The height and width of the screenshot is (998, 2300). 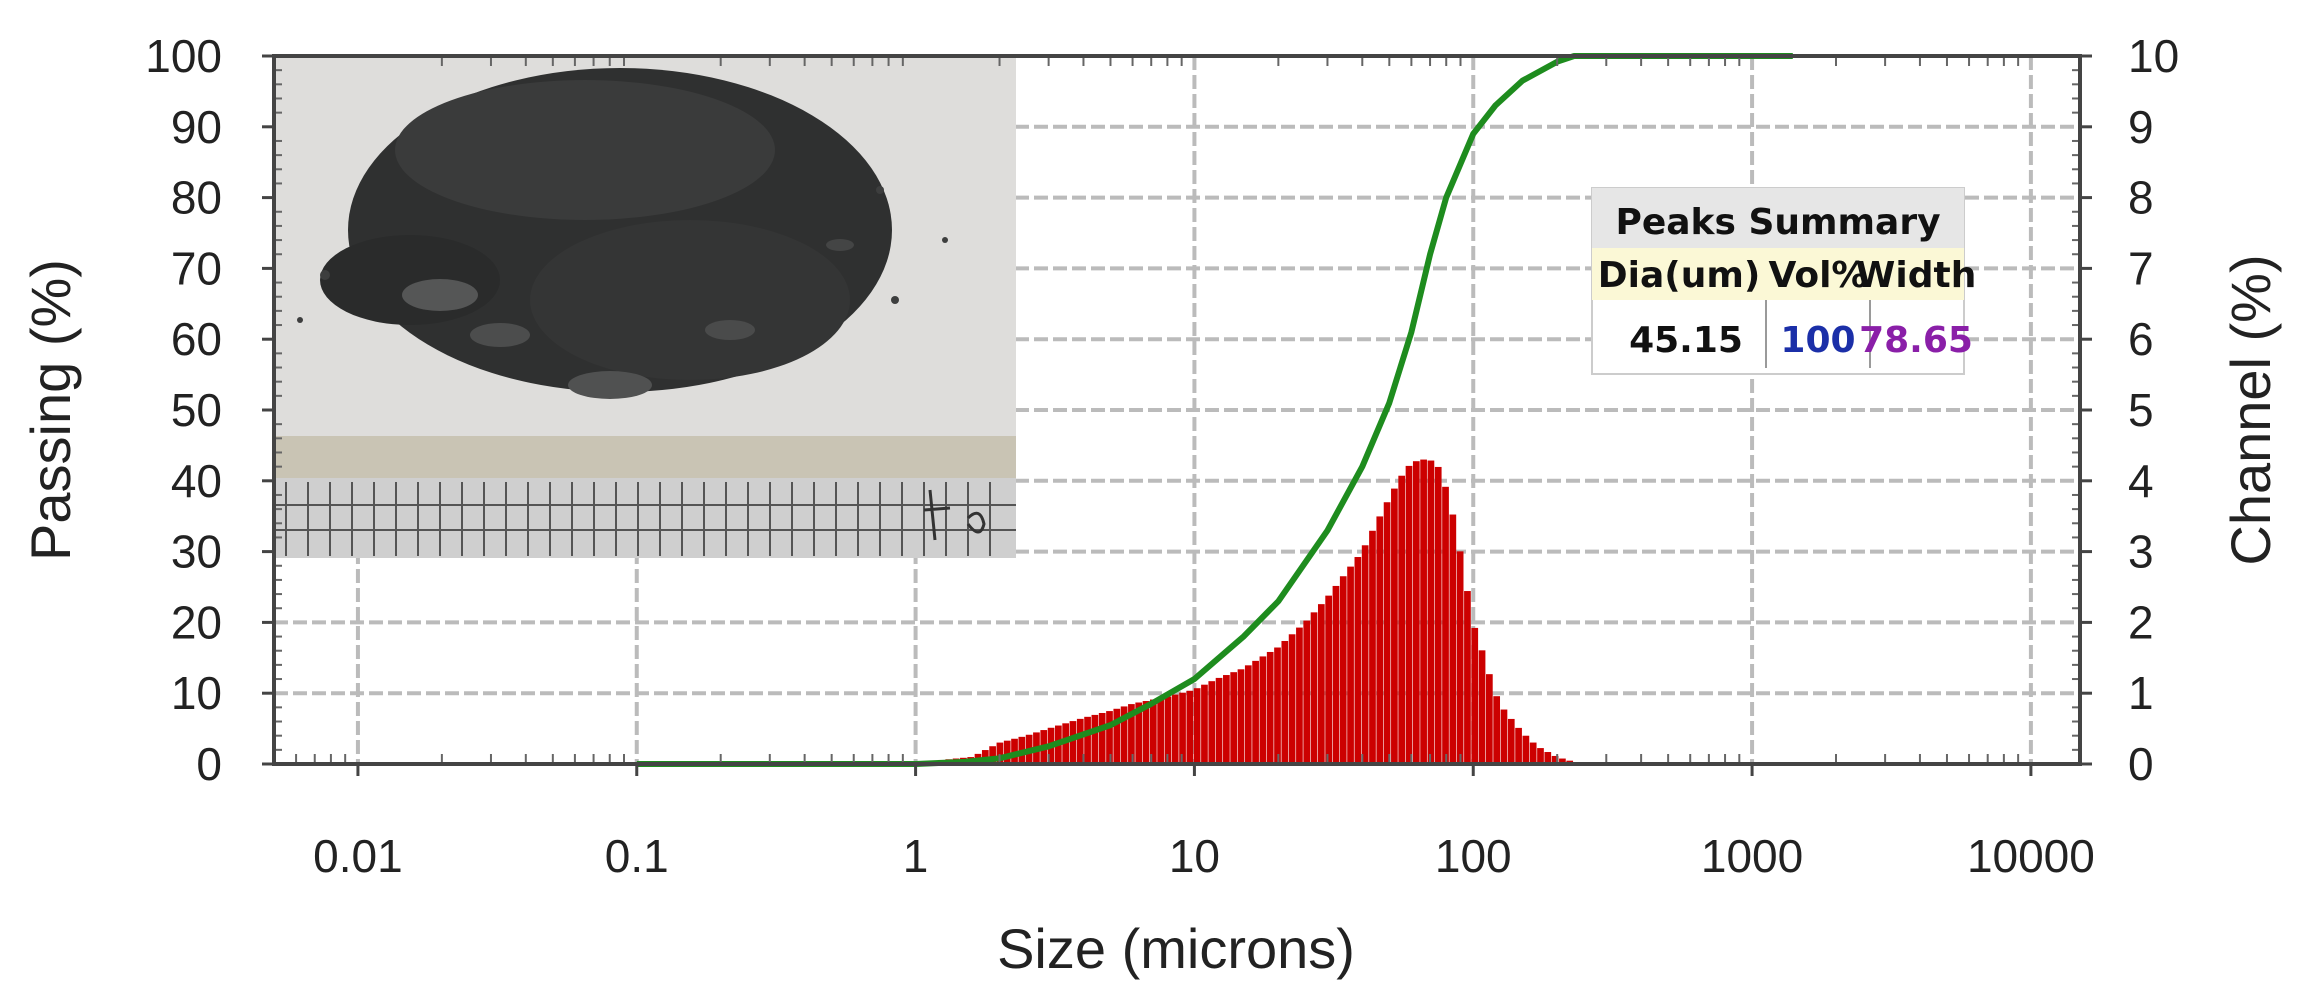 I want to click on x-tick-label: 0.01, so click(x=358, y=856).